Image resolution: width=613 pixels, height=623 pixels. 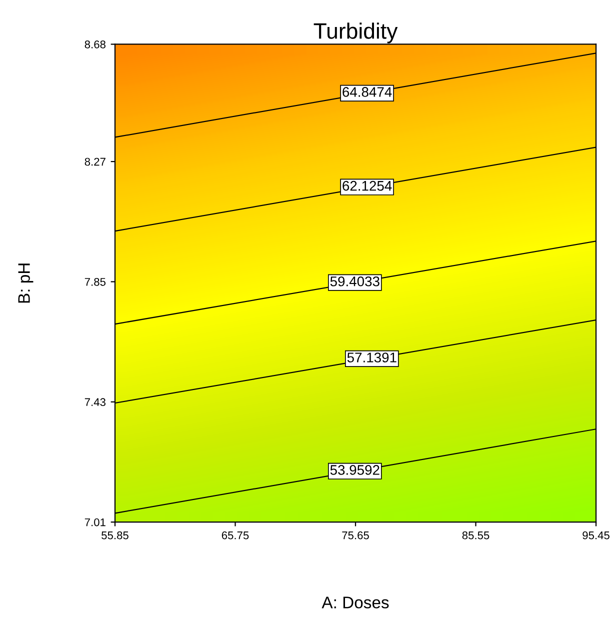 I want to click on annotation: 59.4033, so click(x=355, y=281).